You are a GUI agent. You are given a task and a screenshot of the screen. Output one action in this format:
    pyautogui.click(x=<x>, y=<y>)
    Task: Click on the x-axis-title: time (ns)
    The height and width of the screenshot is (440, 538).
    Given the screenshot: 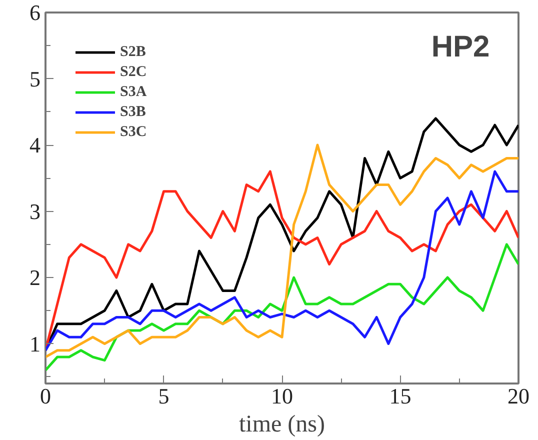 What is the action you would take?
    pyautogui.click(x=282, y=425)
    